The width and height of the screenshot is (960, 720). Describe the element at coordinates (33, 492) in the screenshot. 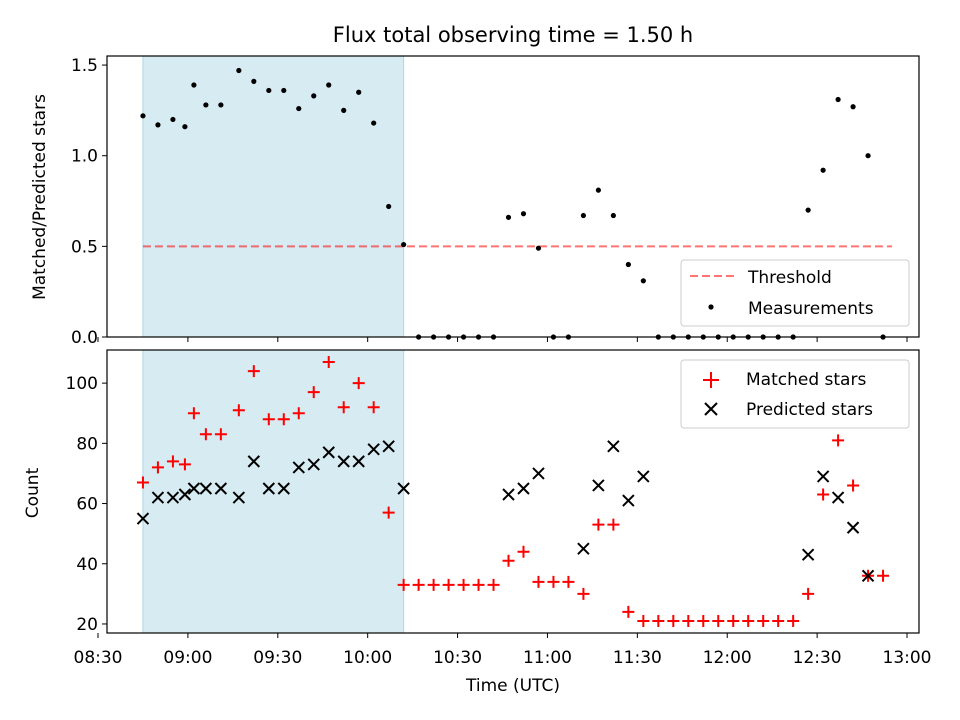

I see `bottom-y-axis-label: Count` at that location.